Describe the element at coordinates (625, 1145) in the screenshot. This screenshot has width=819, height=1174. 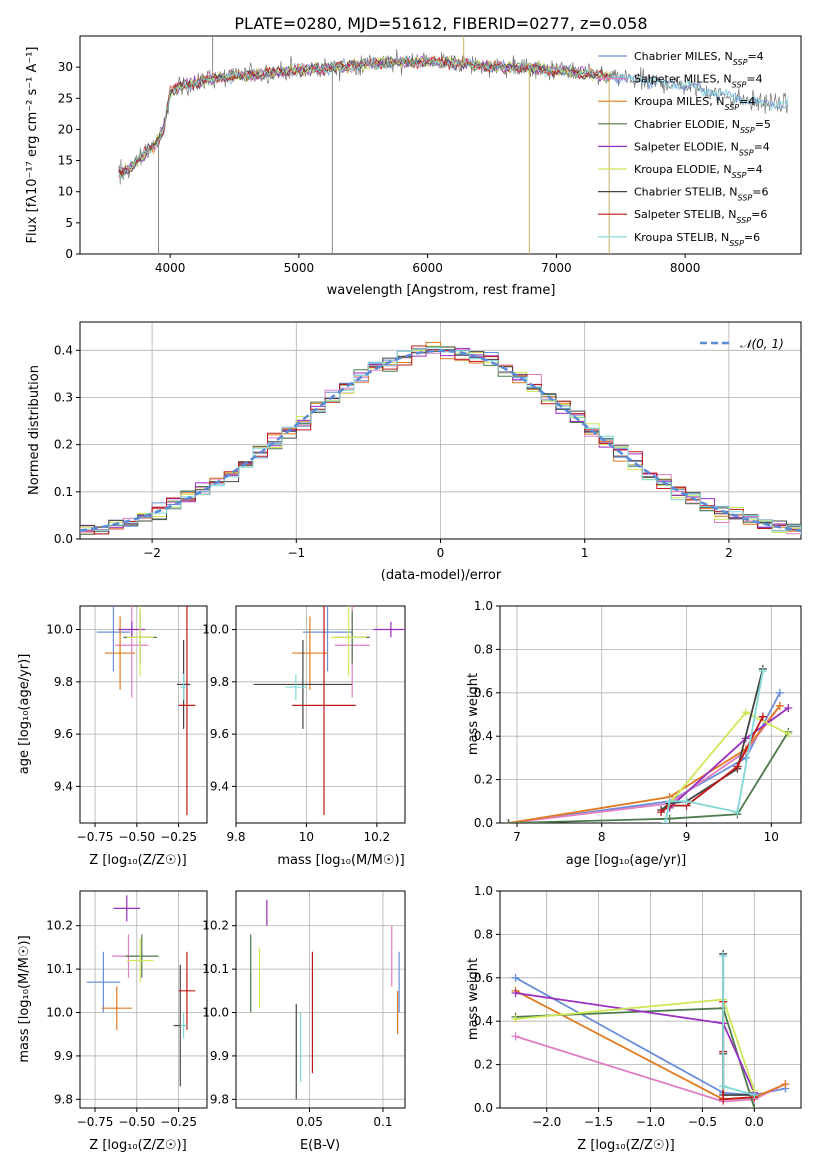
I see `x-axis-label: Z [log₁₀(Z/Z☉)]` at that location.